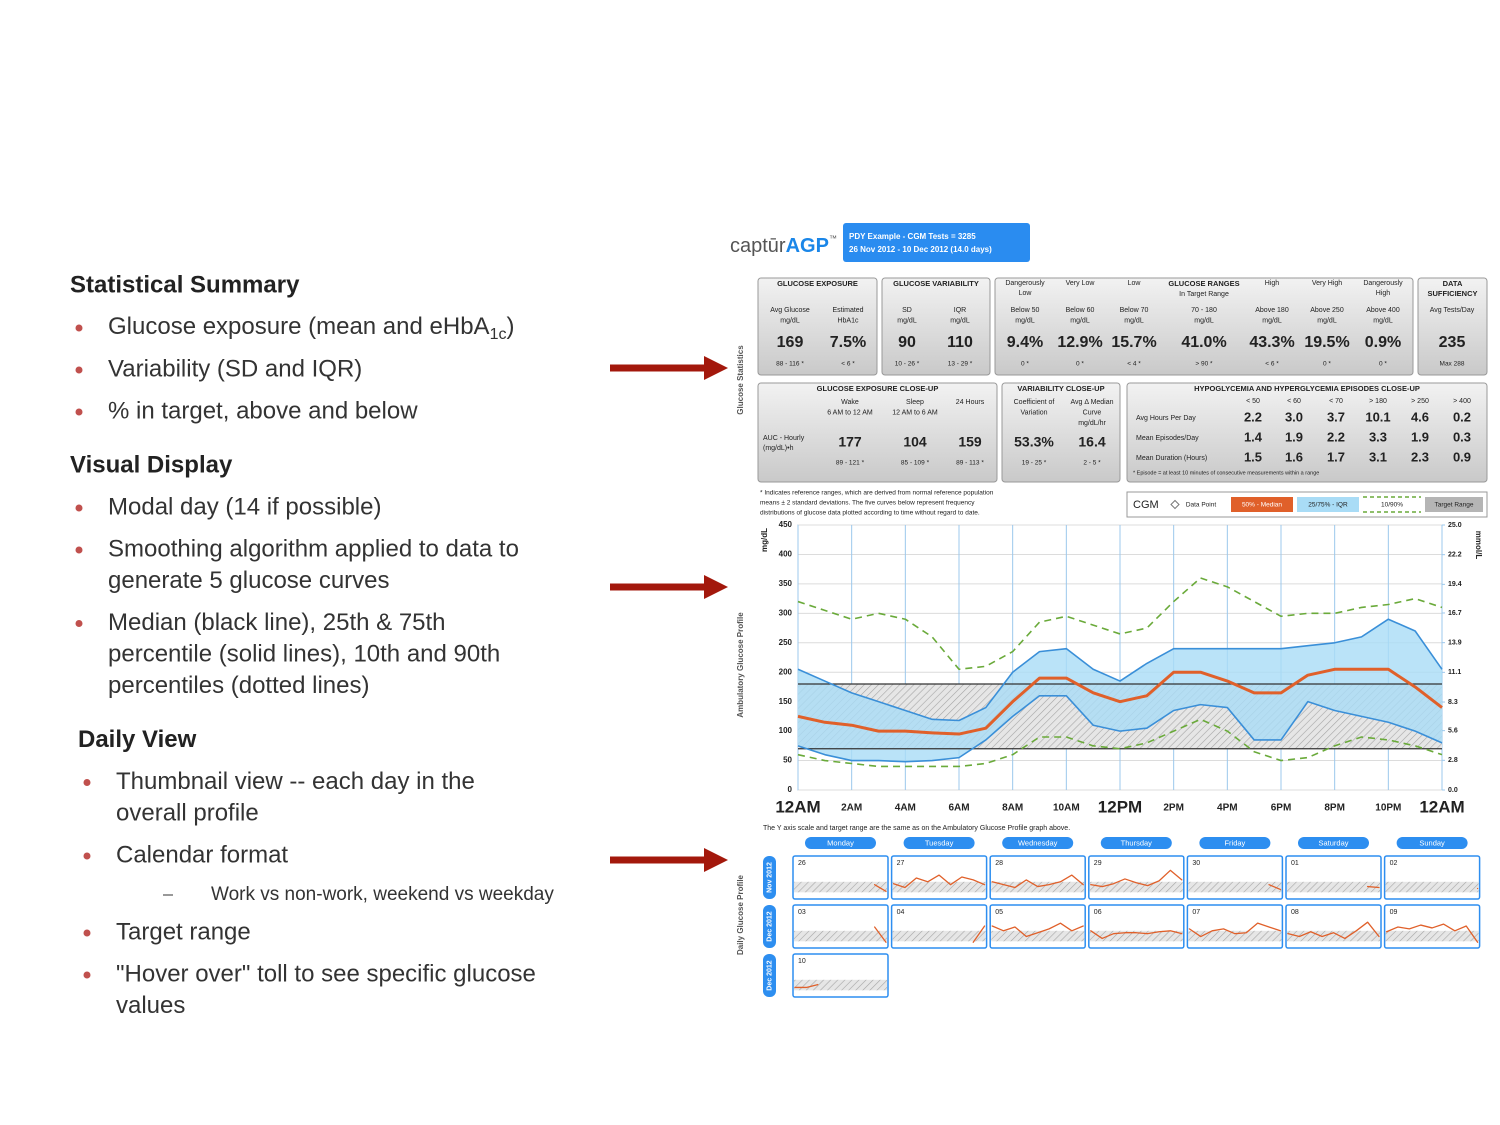  What do you see at coordinates (786, 554) in the screenshot?
I see `y-tick-label: 400` at bounding box center [786, 554].